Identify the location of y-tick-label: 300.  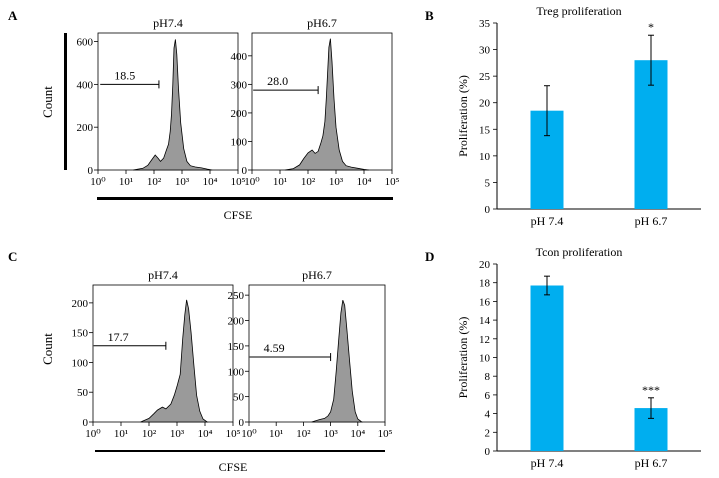
(239, 85).